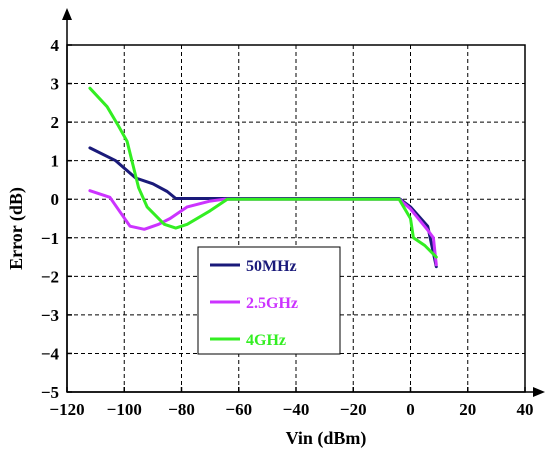  Describe the element at coordinates (410, 409) in the screenshot. I see `x-tick-label: 0` at that location.